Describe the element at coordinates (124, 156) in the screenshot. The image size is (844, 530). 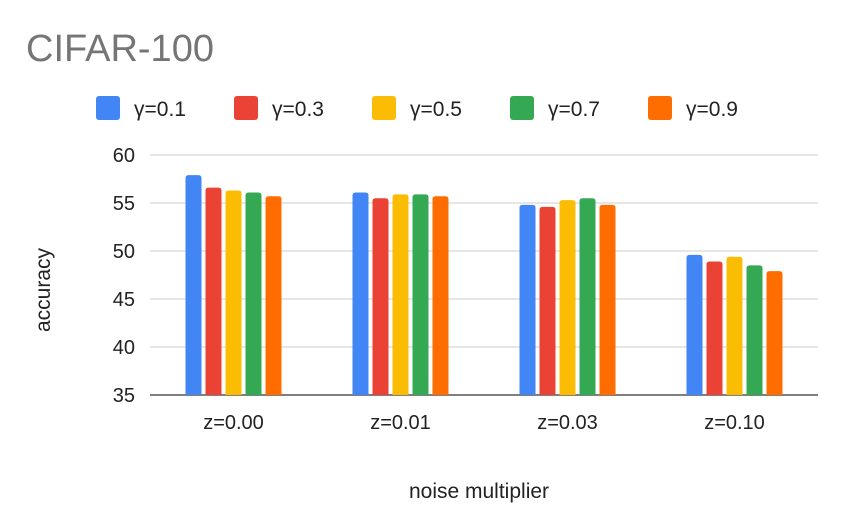
I see `y-tick-label: 60` at that location.